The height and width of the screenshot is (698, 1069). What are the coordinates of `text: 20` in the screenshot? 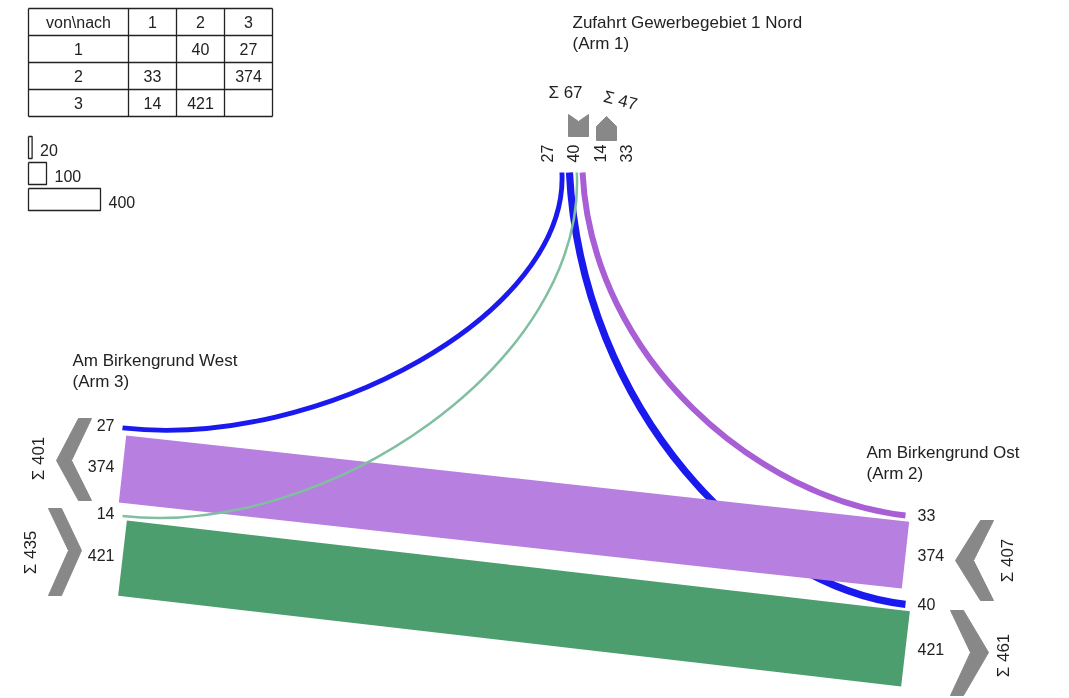 It's located at (49, 150).